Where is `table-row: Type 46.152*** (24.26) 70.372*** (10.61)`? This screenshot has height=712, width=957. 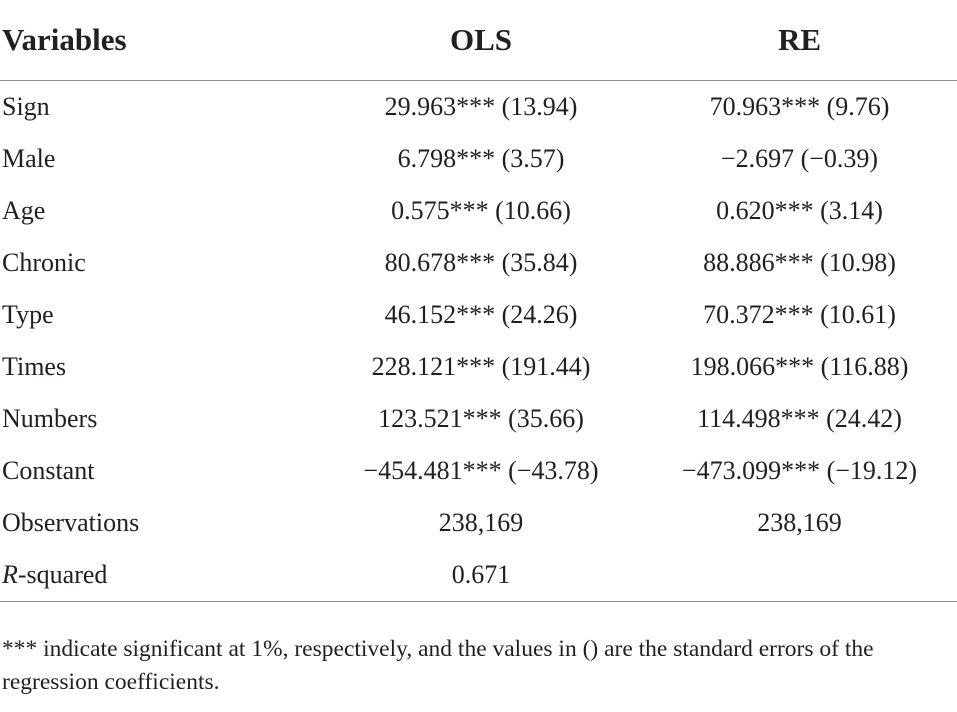 table-row: Type 46.152*** (24.26) 70.372*** (10.61) is located at coordinates (478, 315).